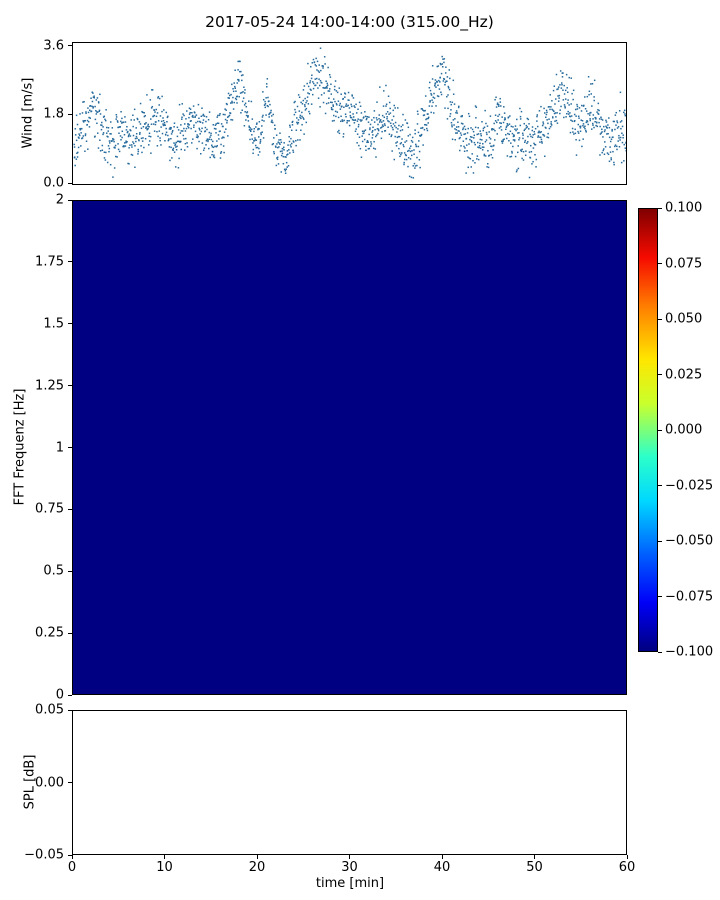  Describe the element at coordinates (49, 782) in the screenshot. I see `spl-ytick-label: 0.00` at that location.